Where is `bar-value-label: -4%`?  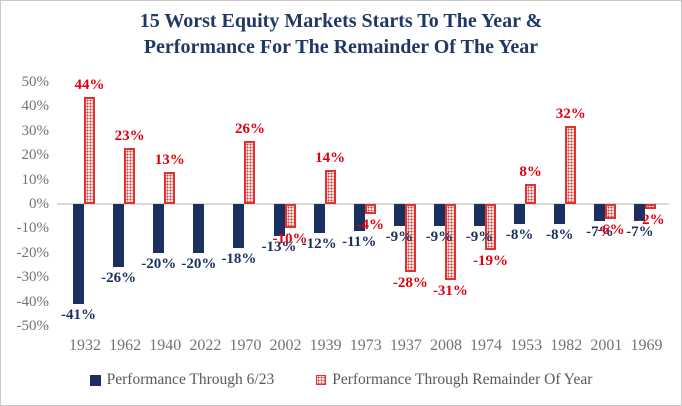
bar-value-label: -4% is located at coordinates (370, 224).